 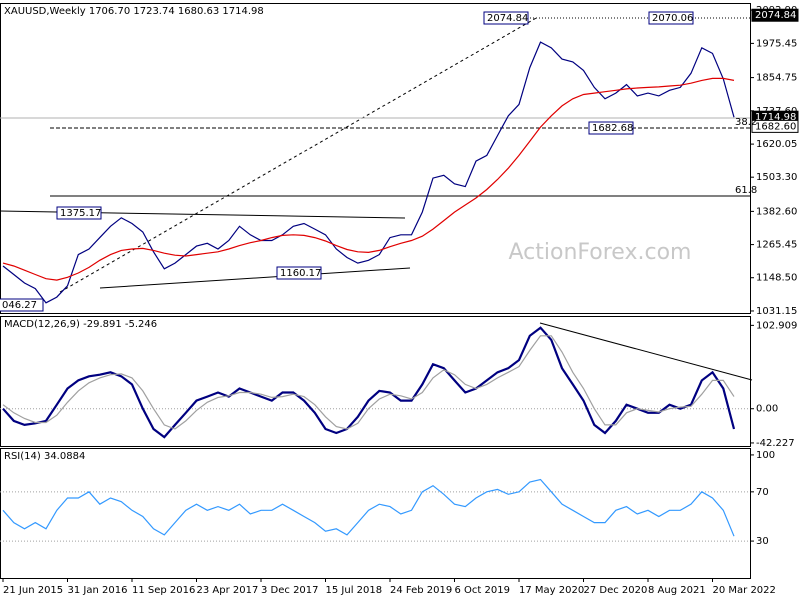 I want to click on y-tick-label: 30, so click(x=762, y=541).